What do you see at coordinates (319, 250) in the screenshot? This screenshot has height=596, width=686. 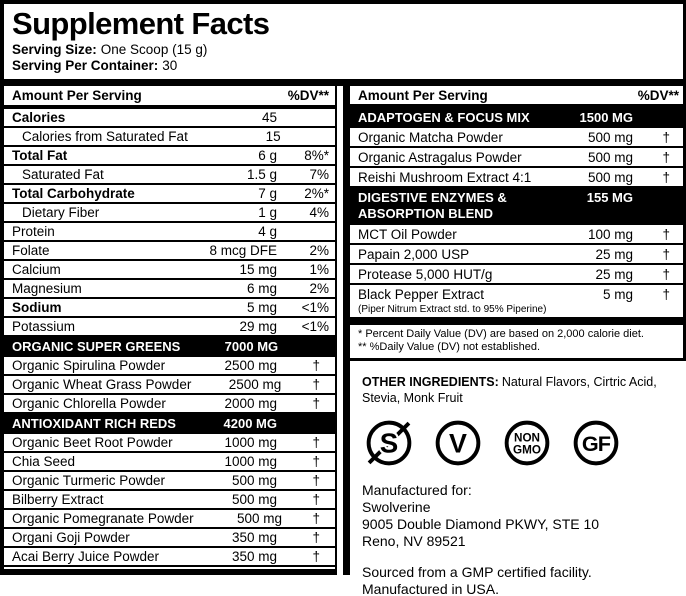 I see `row-dv: 2%` at bounding box center [319, 250].